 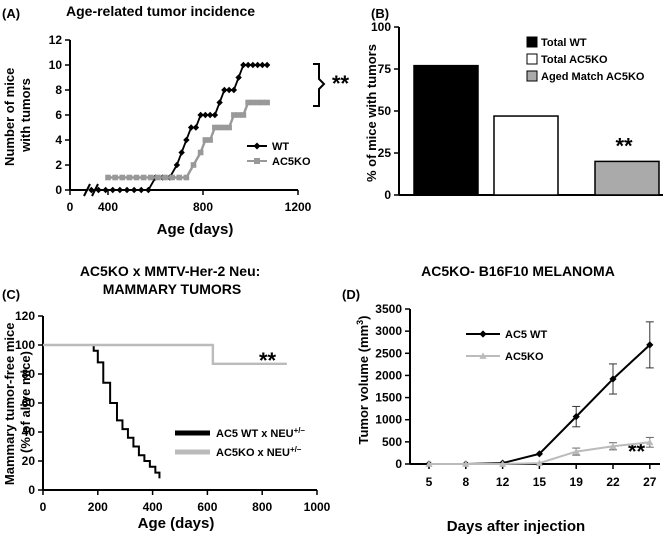 What do you see at coordinates (650, 482) in the screenshot?
I see `panel-d-x-tick-label: 27` at bounding box center [650, 482].